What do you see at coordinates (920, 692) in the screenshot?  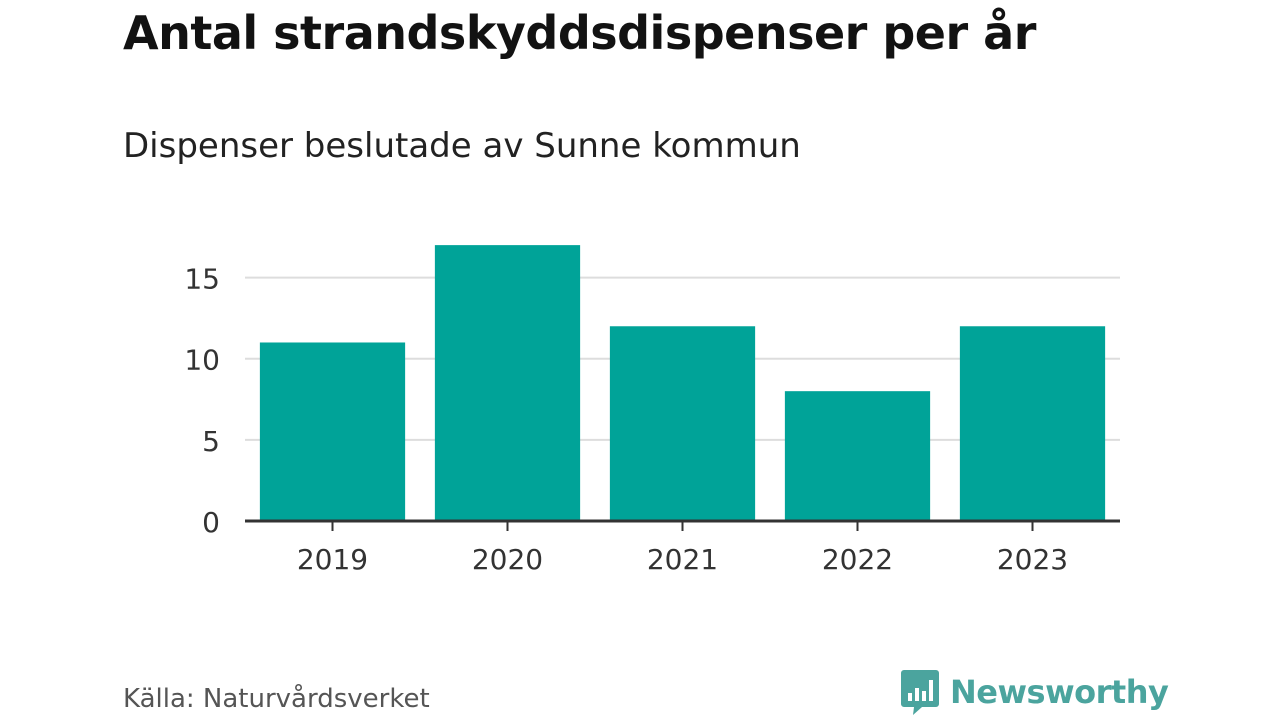 I see `newsworthy-logo-icon` at bounding box center [920, 692].